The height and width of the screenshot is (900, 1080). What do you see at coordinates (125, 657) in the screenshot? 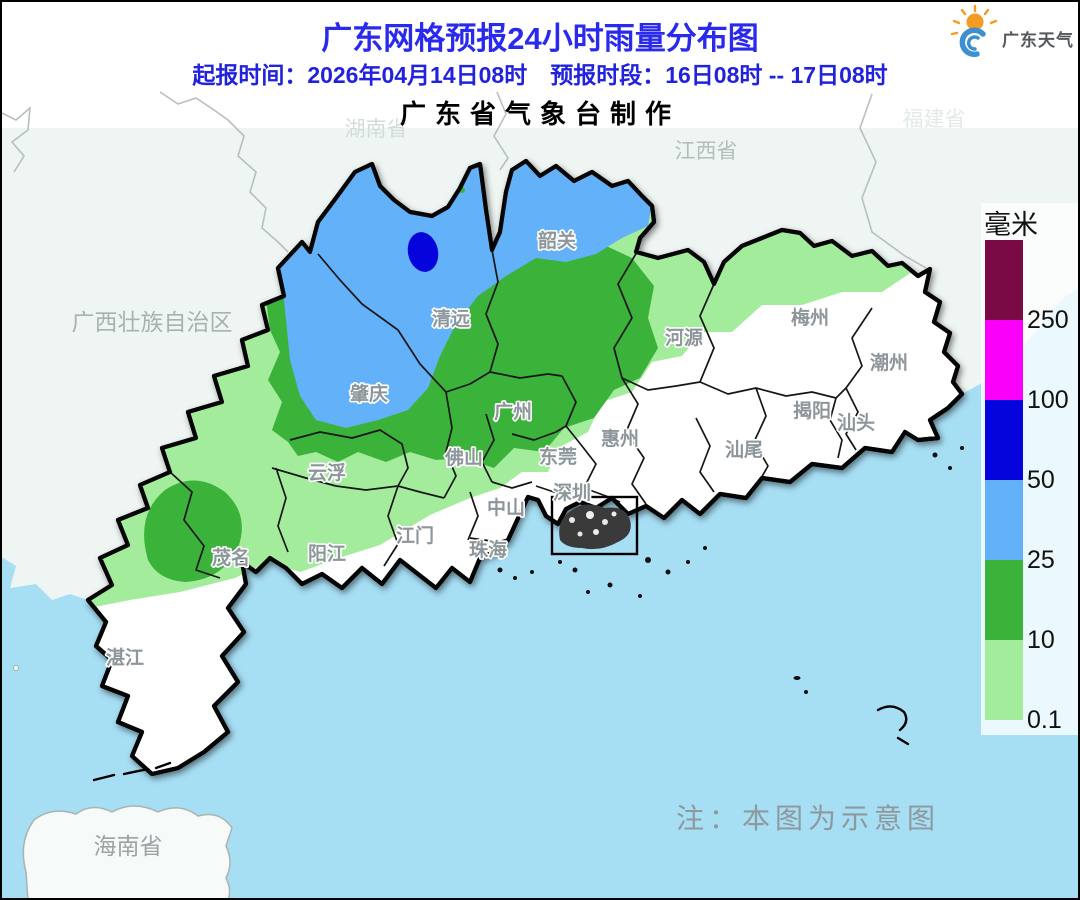
I see `city-label-zhanjiang: 湛江` at bounding box center [125, 657].